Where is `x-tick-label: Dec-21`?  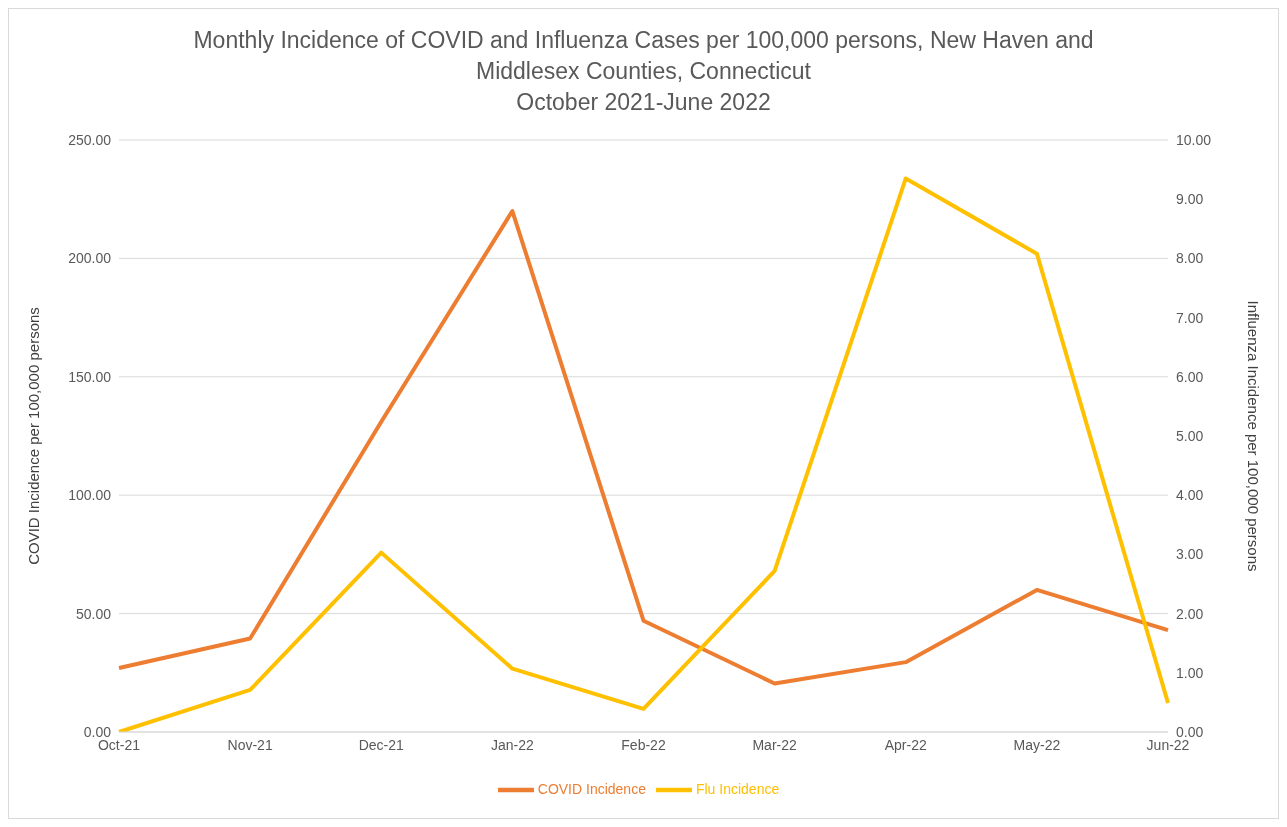
x-tick-label: Dec-21 is located at coordinates (381, 744).